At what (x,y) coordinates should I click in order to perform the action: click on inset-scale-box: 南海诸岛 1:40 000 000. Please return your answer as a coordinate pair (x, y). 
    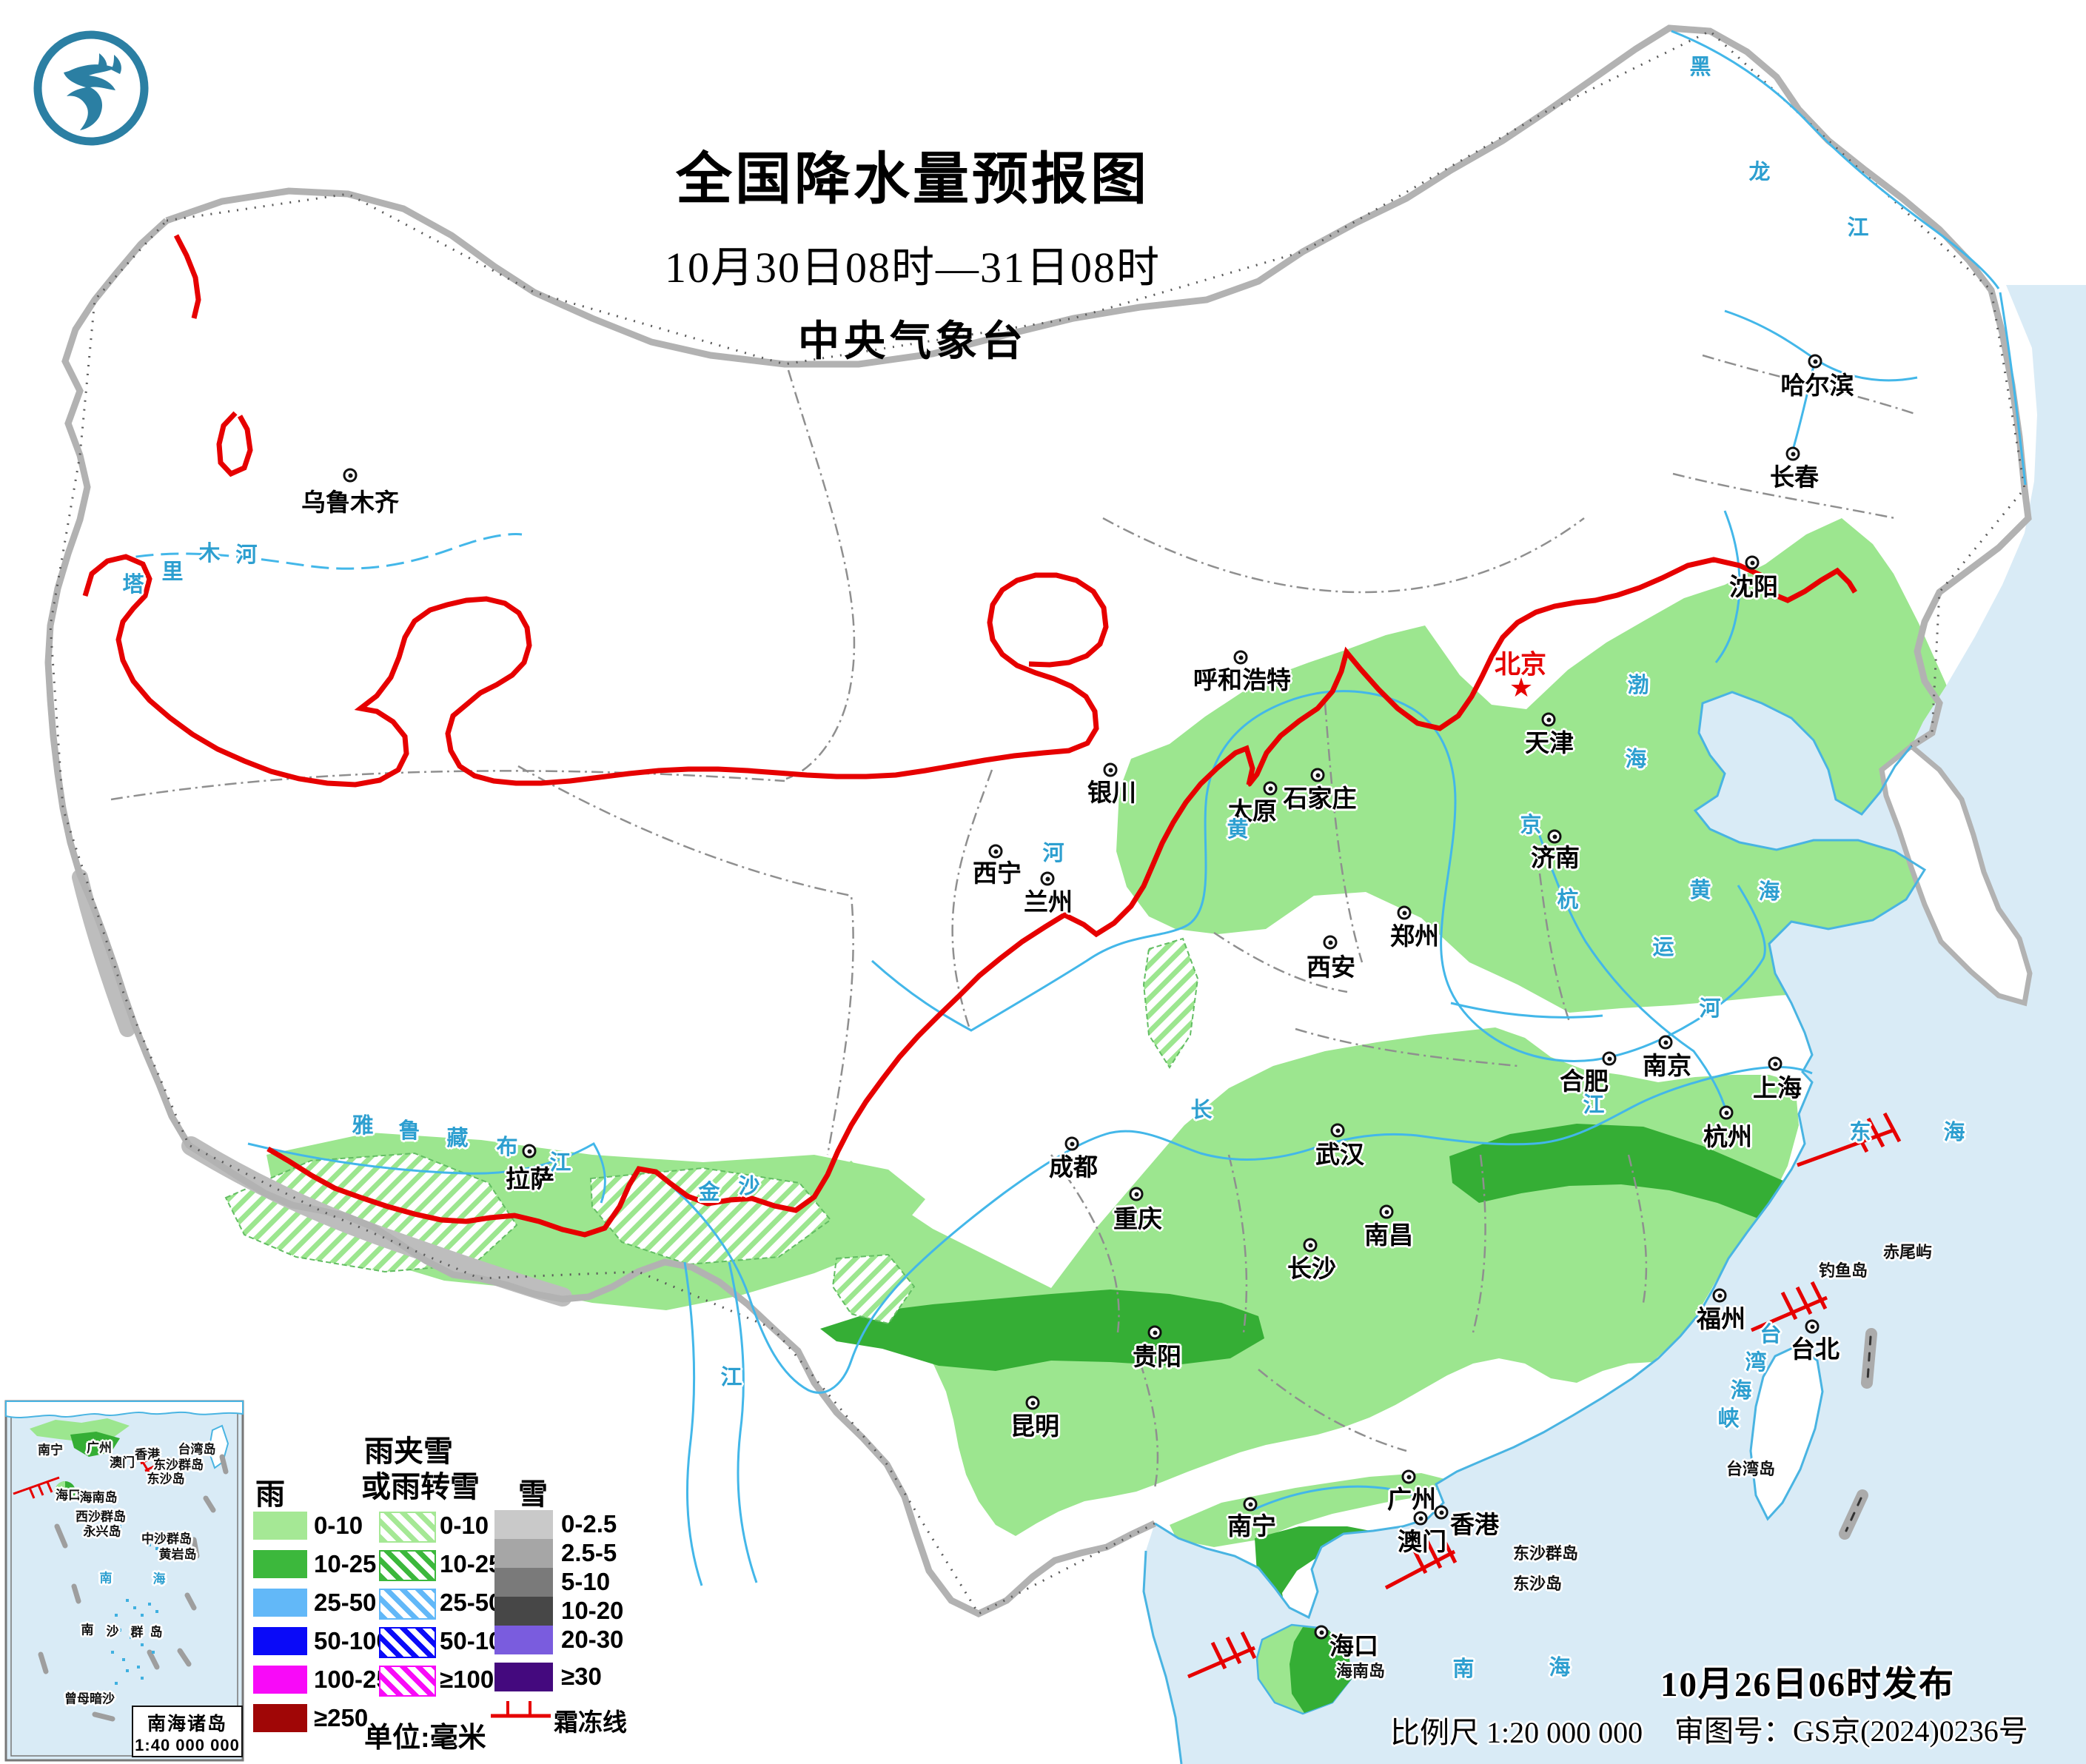
    Looking at the image, I should click on (187, 1731).